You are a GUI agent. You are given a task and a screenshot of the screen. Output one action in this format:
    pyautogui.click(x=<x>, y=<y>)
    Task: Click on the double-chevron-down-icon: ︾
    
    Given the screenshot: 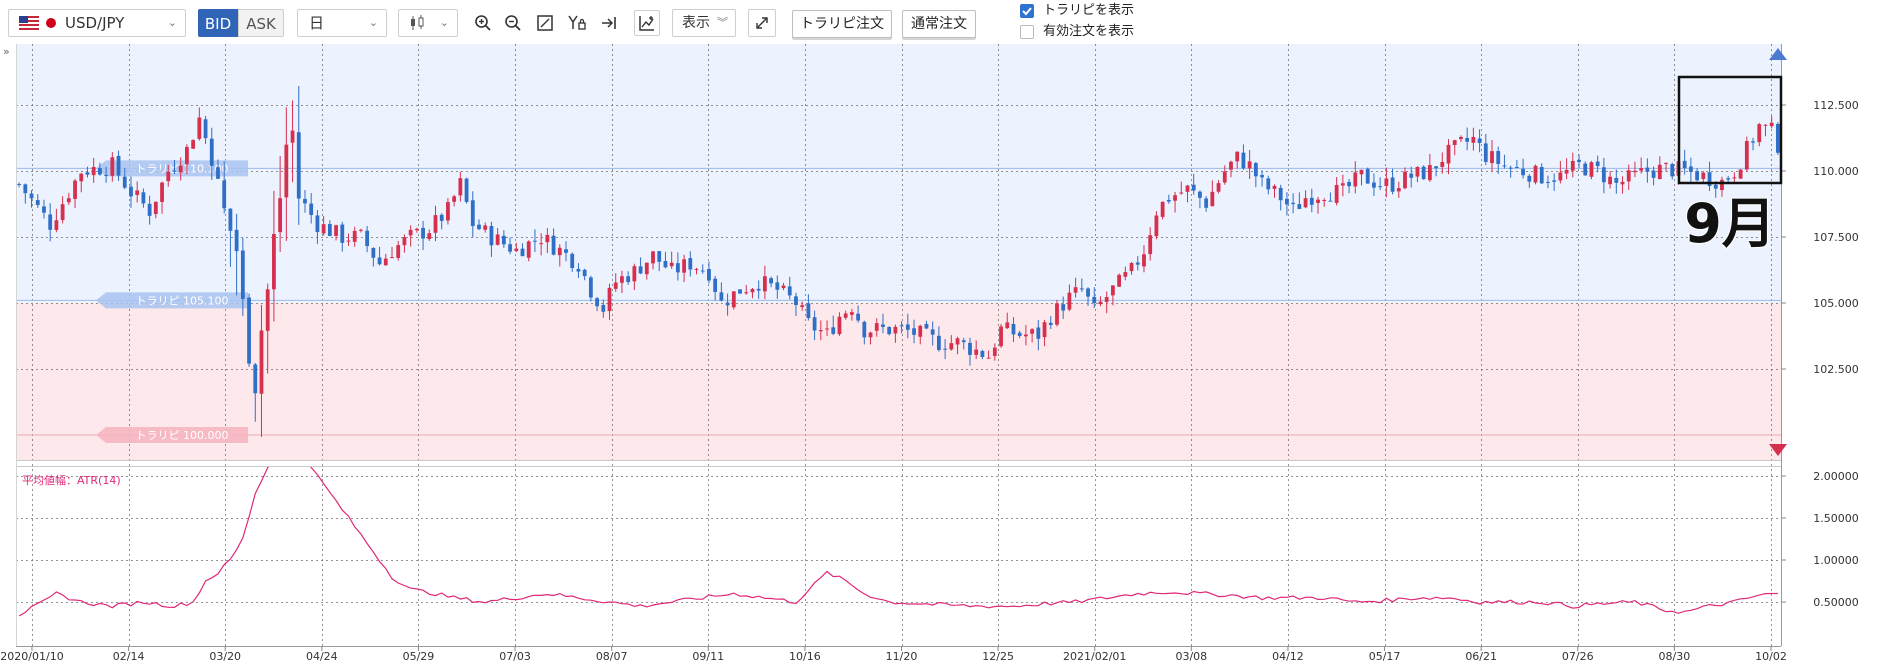 What is the action you would take?
    pyautogui.click(x=722, y=22)
    